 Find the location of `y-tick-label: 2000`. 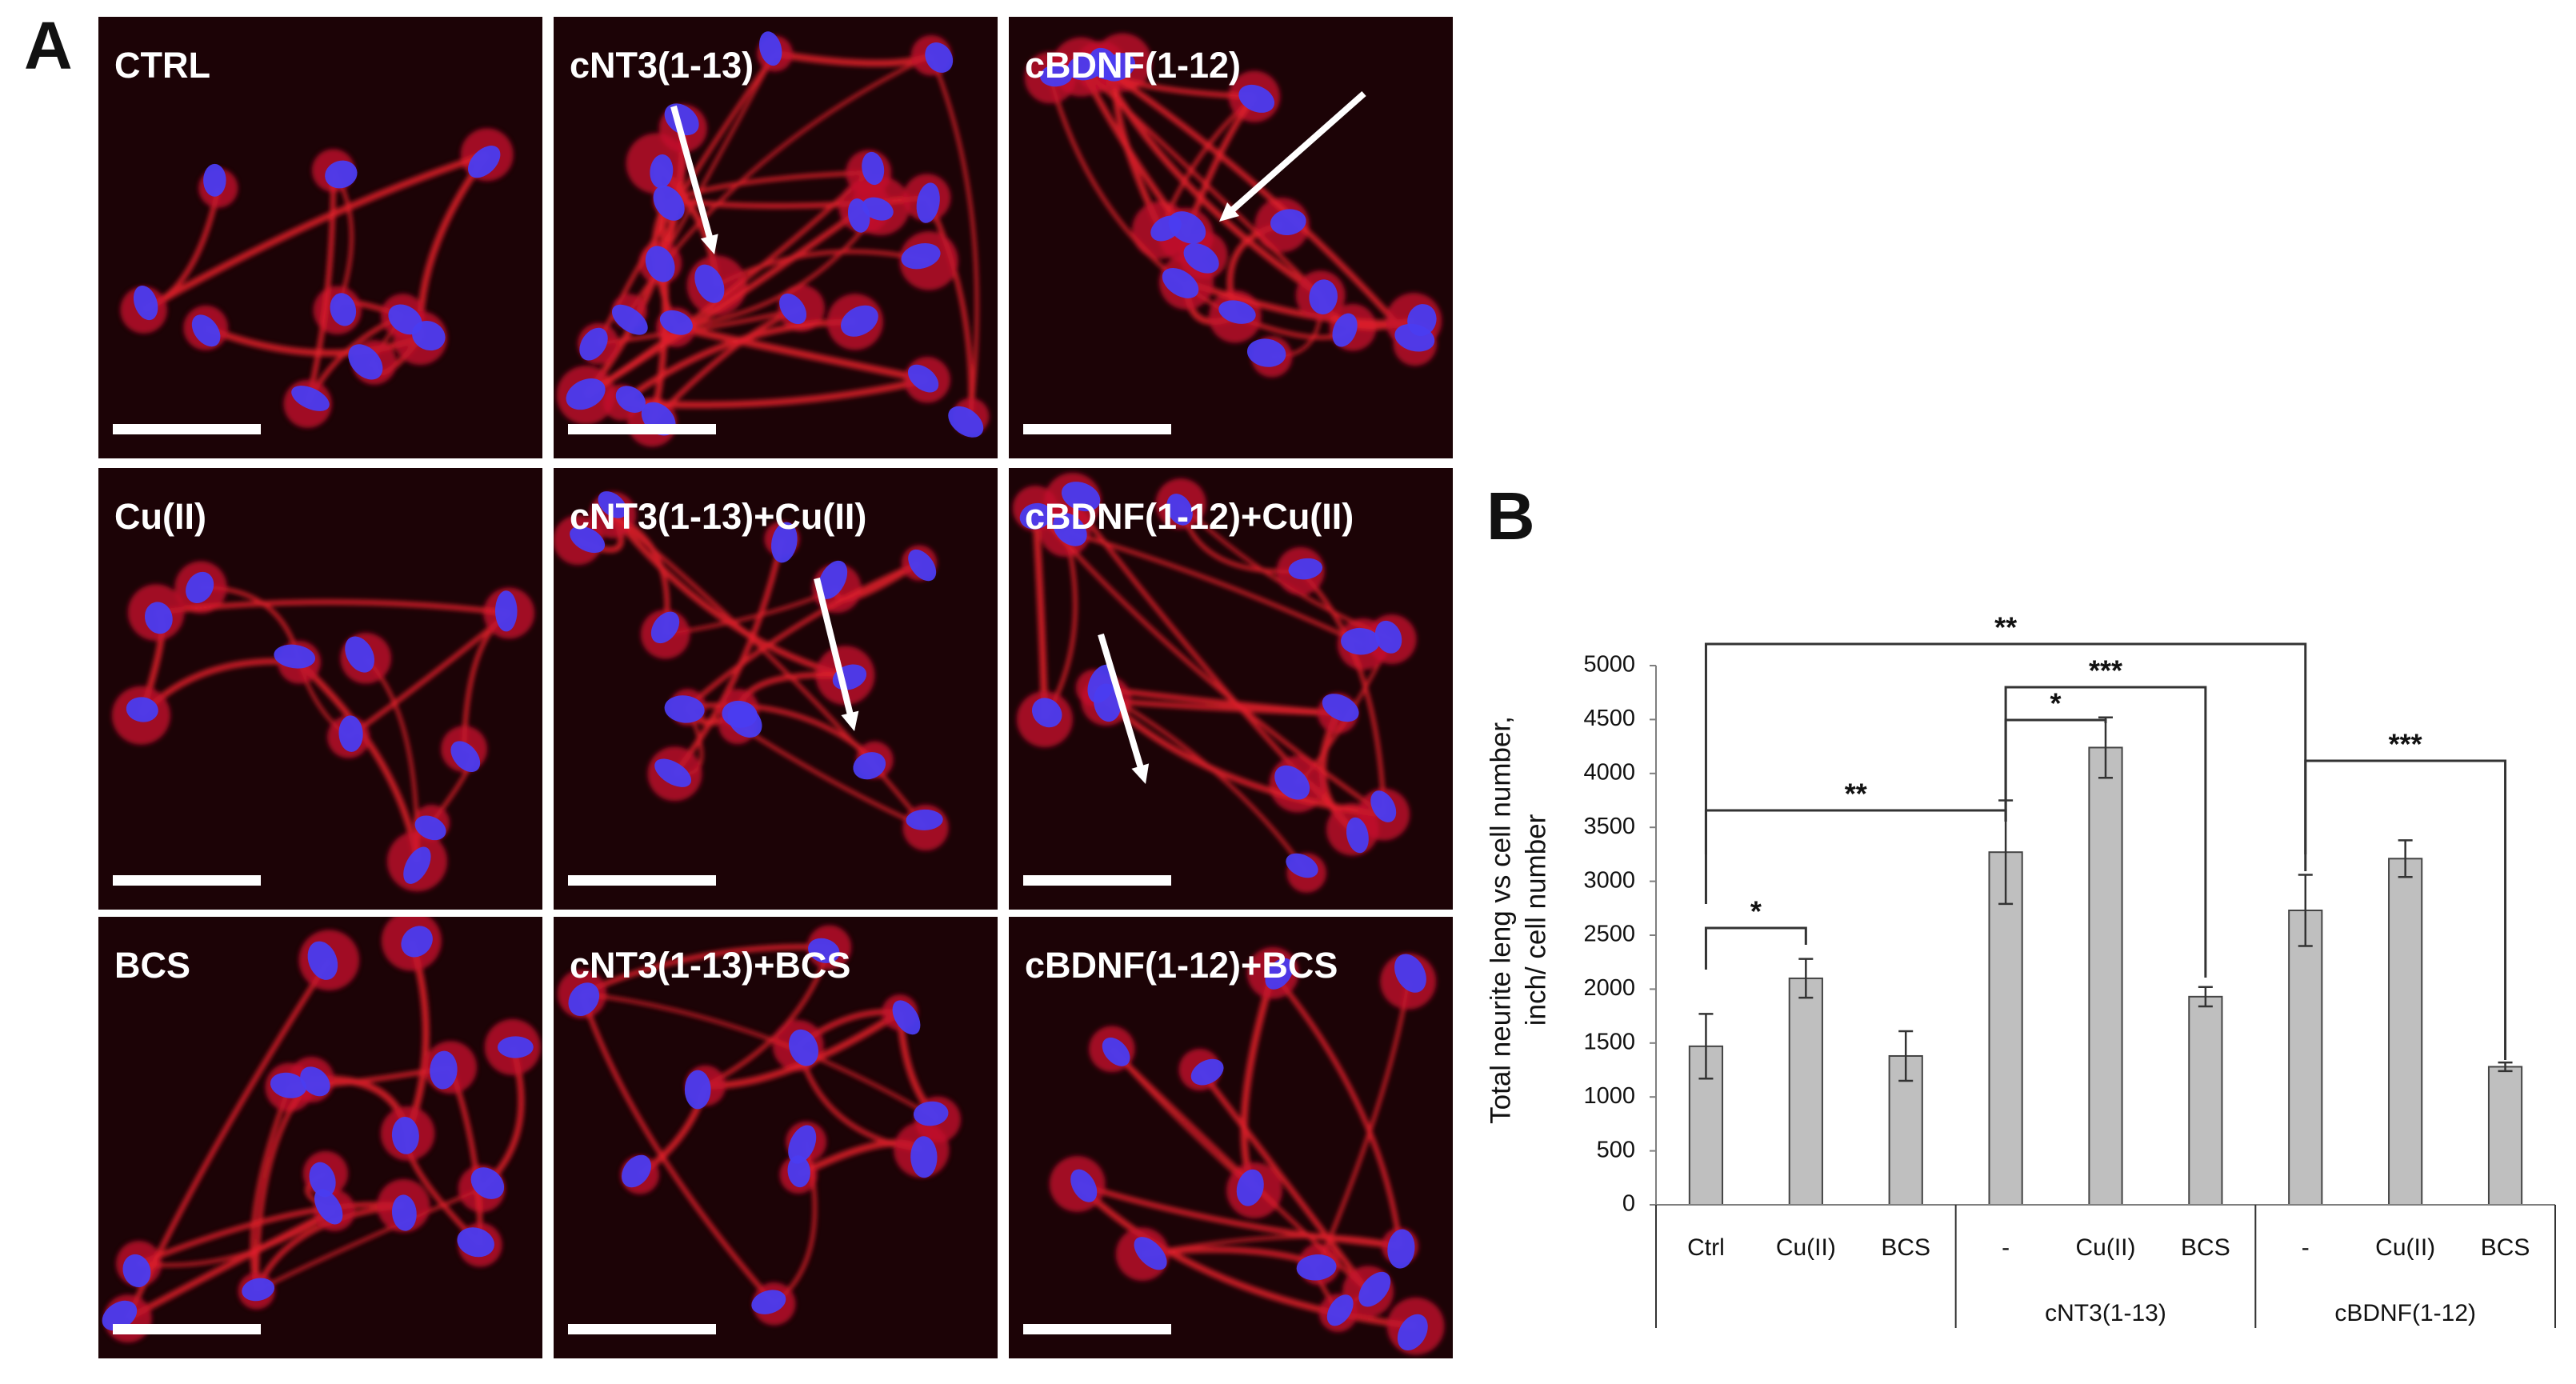

y-tick-label: 2000 is located at coordinates (1609, 988).